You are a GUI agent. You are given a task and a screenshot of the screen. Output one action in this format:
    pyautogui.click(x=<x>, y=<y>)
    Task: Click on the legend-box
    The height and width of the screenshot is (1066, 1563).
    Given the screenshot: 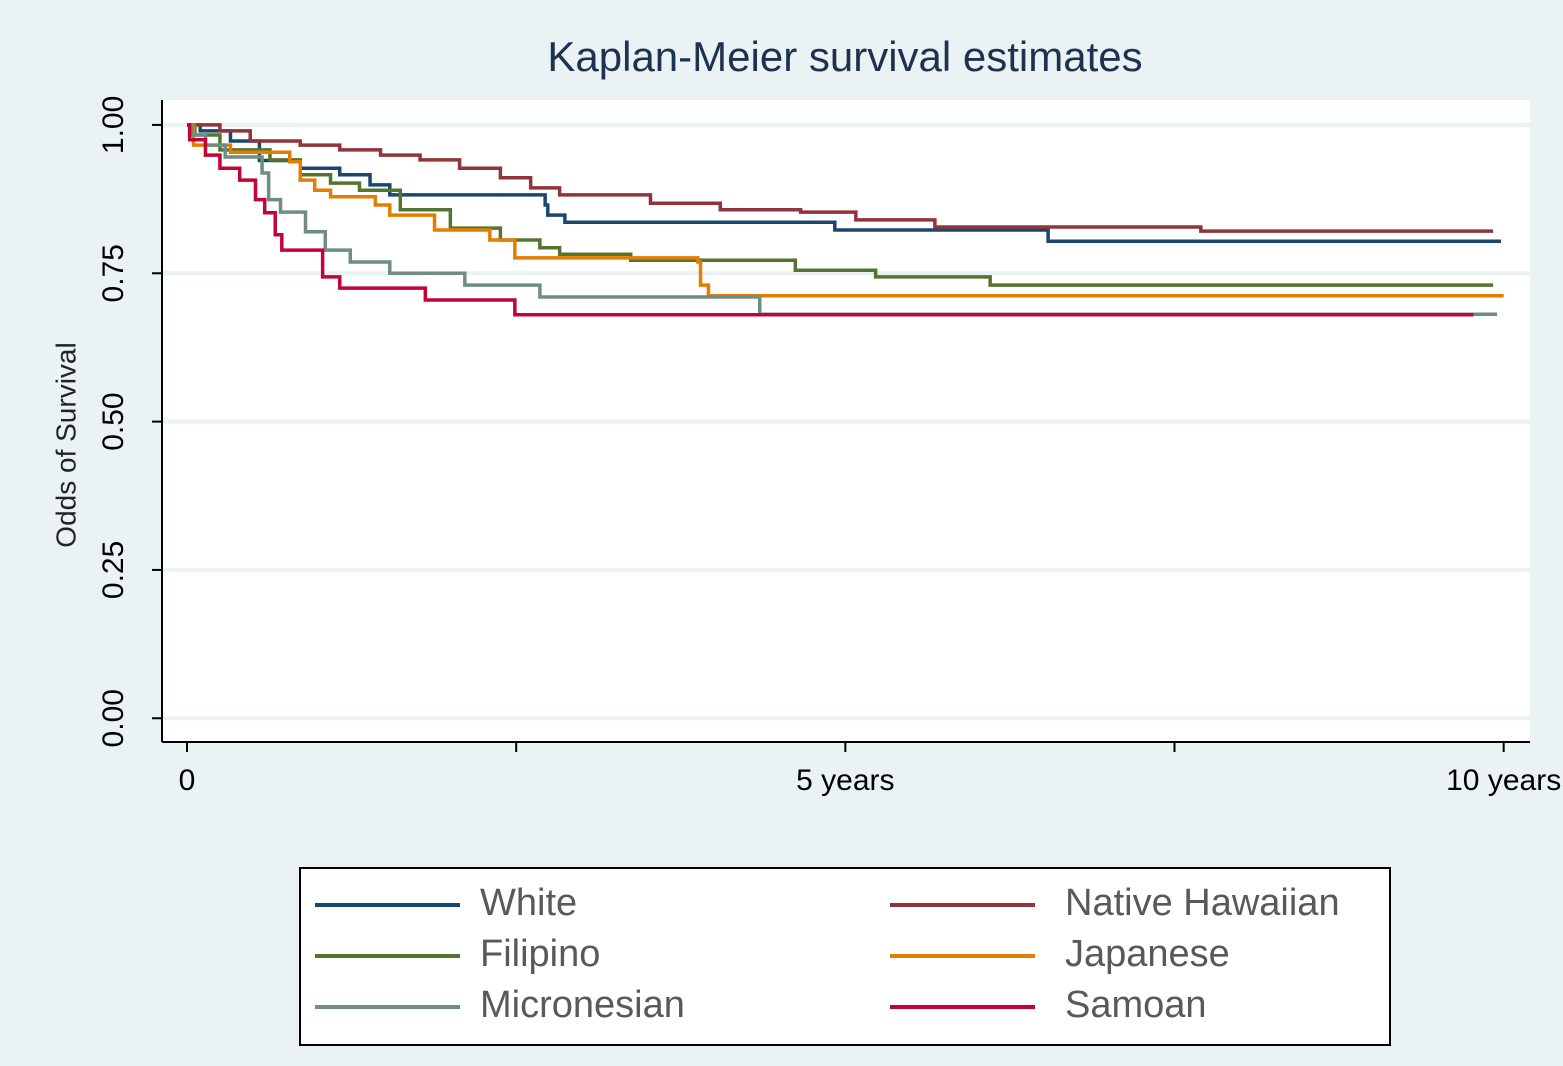 What is the action you would take?
    pyautogui.click(x=845, y=956)
    